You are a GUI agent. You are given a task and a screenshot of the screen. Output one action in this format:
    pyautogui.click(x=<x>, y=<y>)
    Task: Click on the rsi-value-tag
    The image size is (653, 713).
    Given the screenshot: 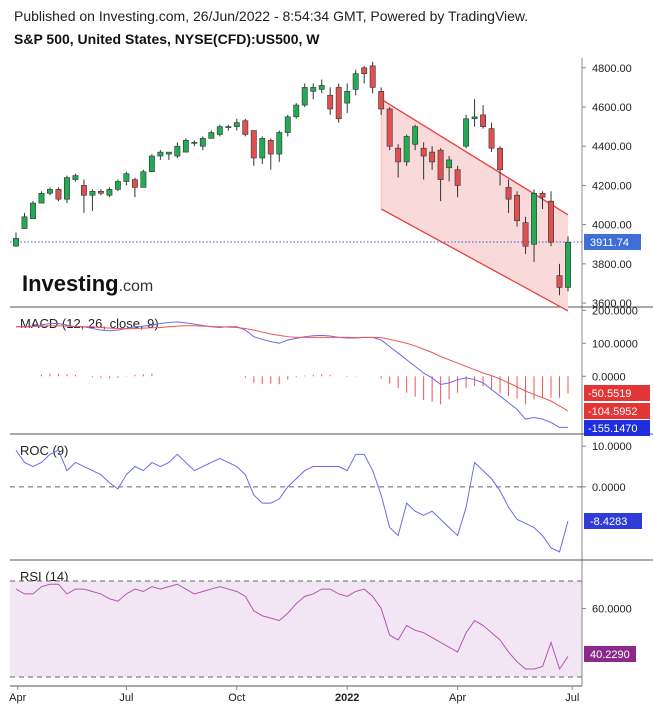 What is the action you would take?
    pyautogui.click(x=610, y=654)
    